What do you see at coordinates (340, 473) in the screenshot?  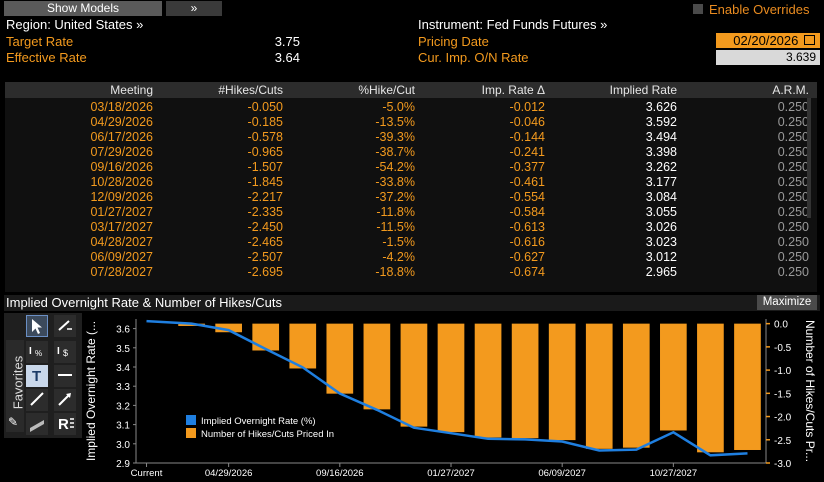 I see `x-axis-tick-label: 09/16/2026` at bounding box center [340, 473].